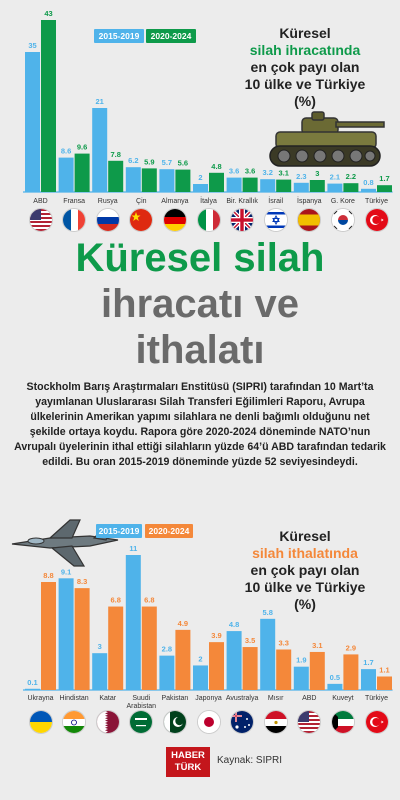 This screenshot has height=800, width=400. I want to click on logo-line-1: HABER, so click(188, 755).